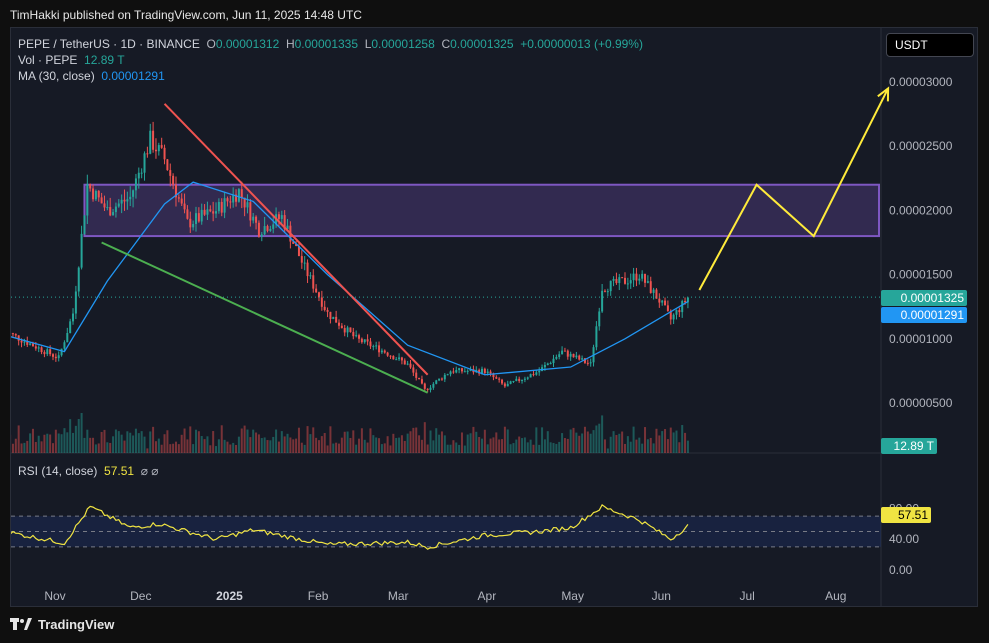 The width and height of the screenshot is (989, 643). I want to click on x-tick-label: May, so click(572, 596).